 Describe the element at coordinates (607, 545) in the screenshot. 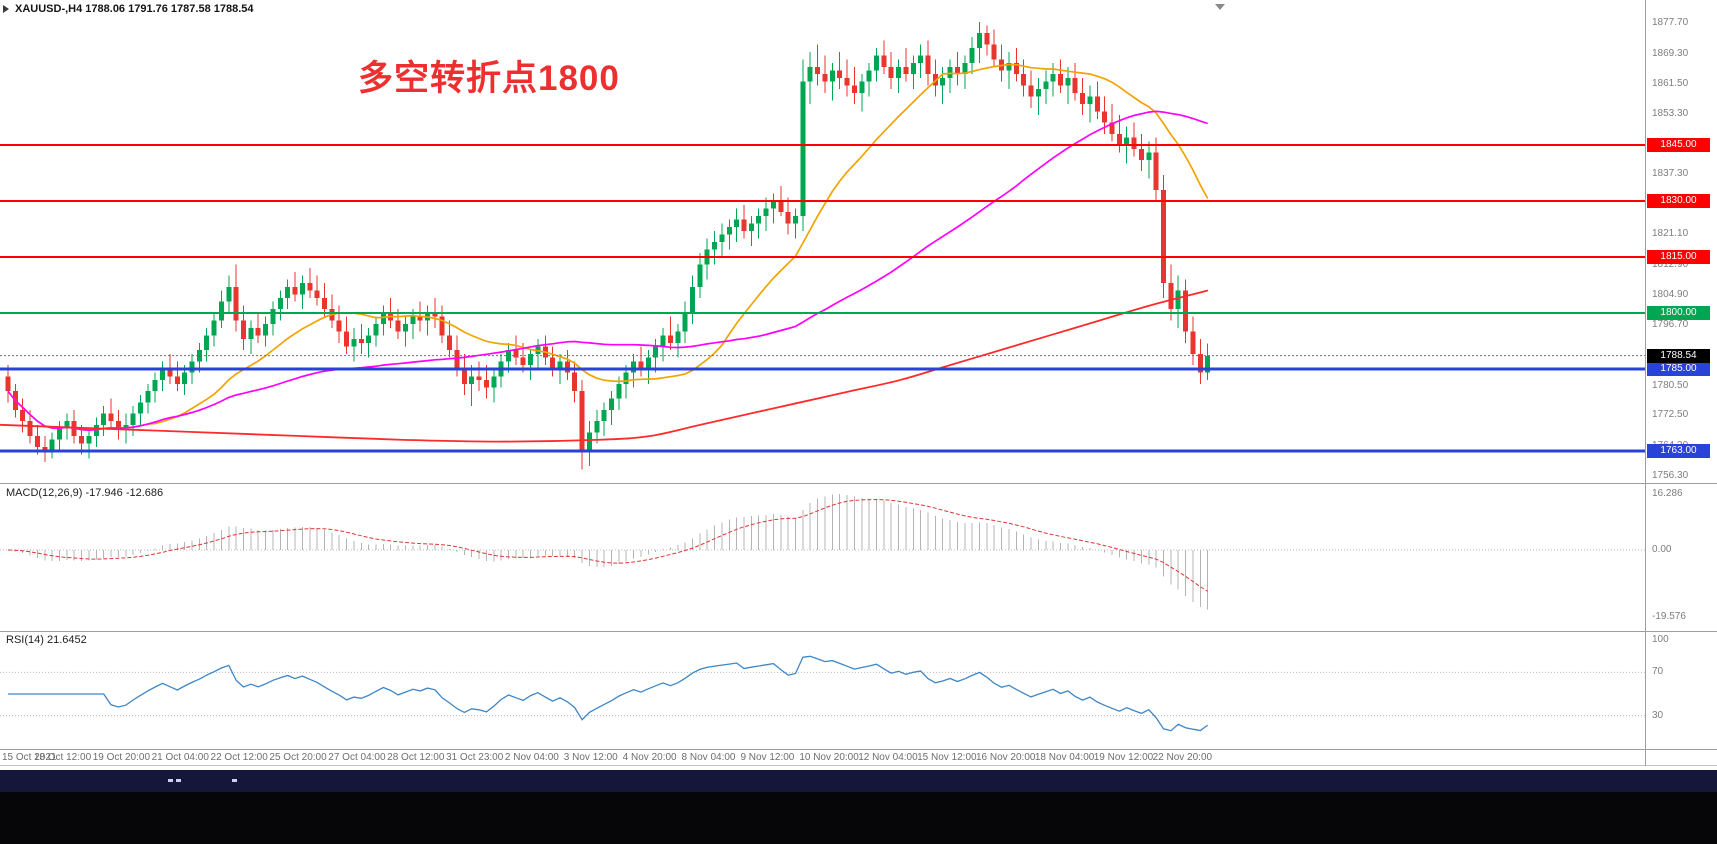

I see `macd-signal-line` at that location.